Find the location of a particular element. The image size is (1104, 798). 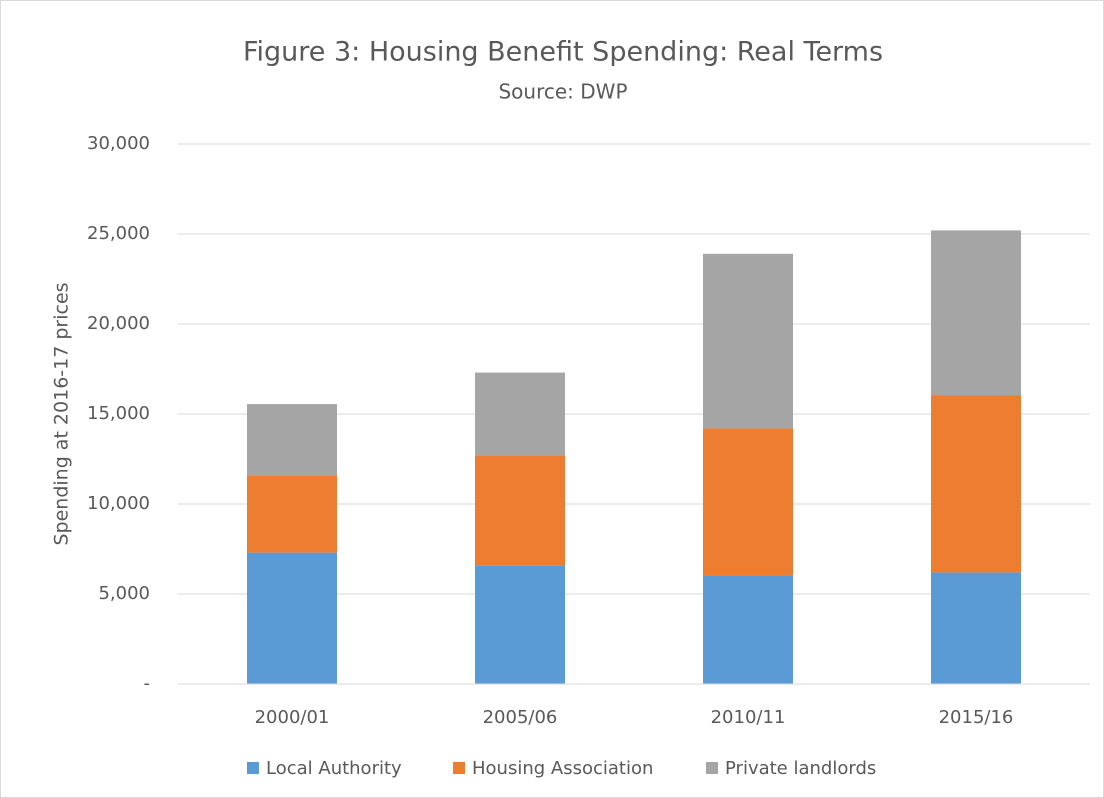

y-tick-label: 5,000 is located at coordinates (124, 593).